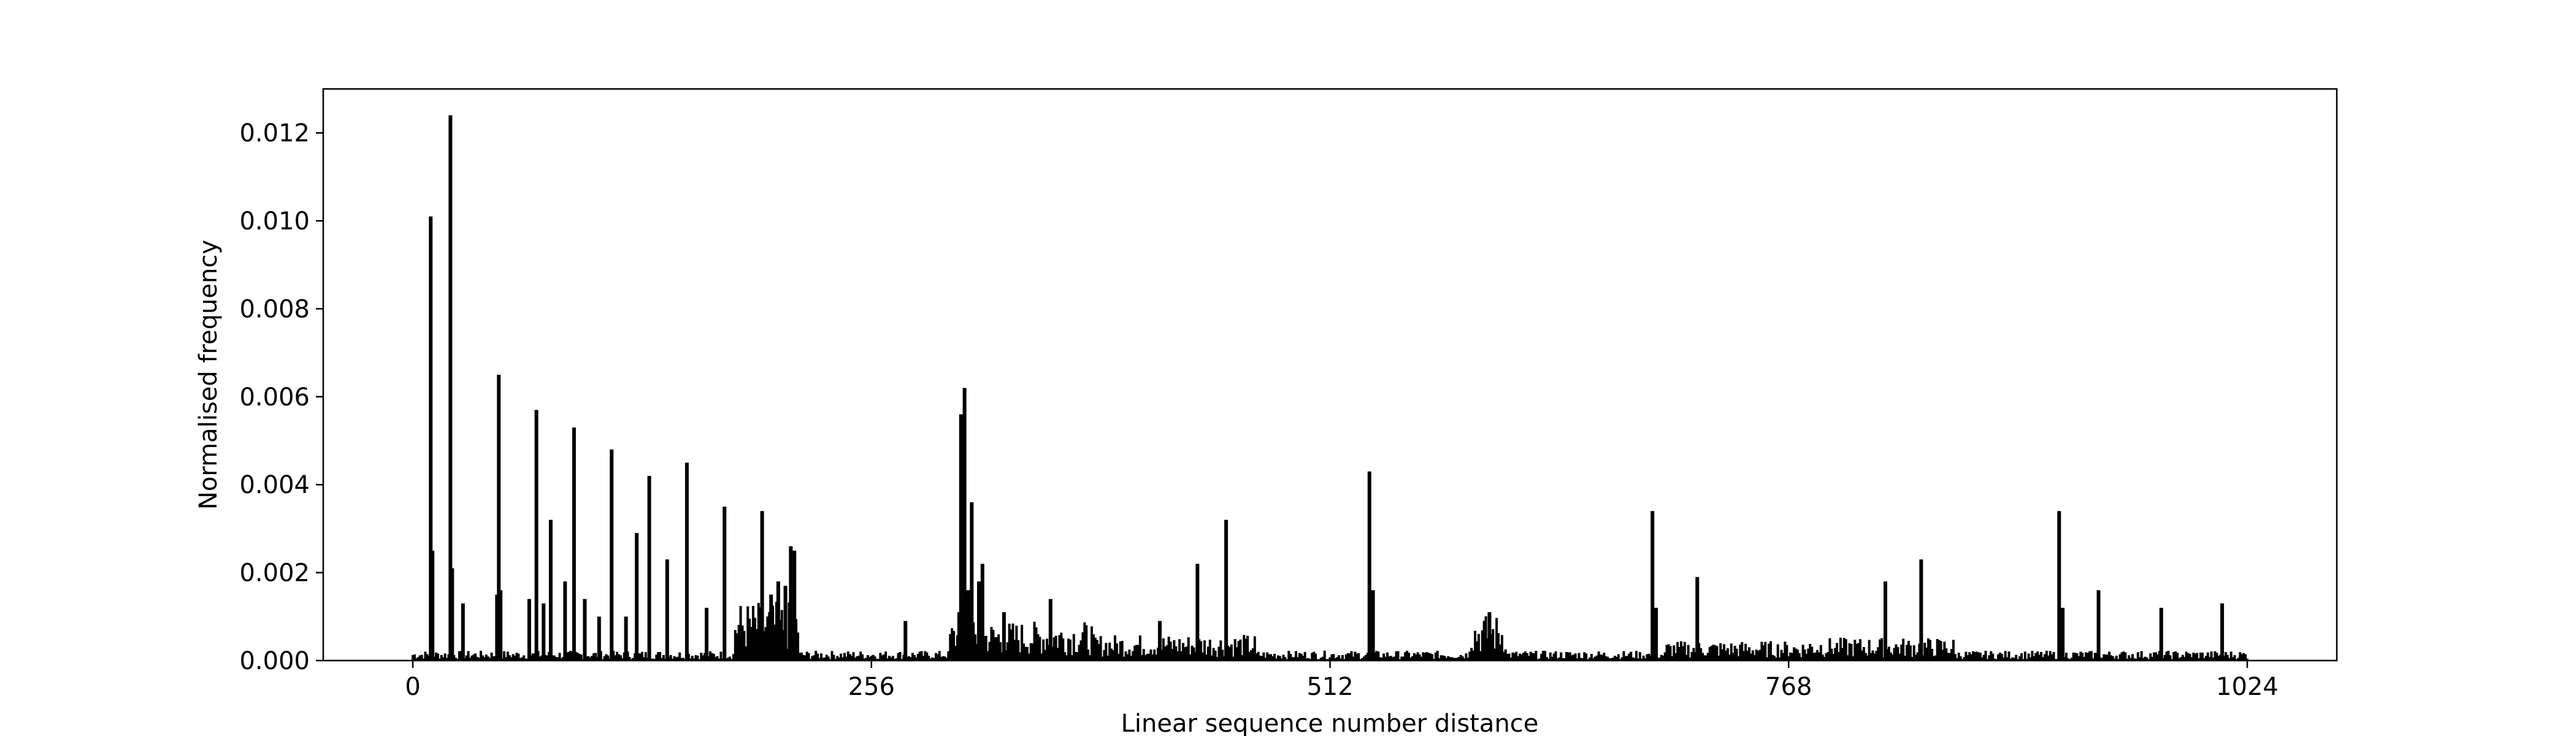 The width and height of the screenshot is (2576, 736). What do you see at coordinates (274, 661) in the screenshot?
I see `y-tick-label: 0.000` at bounding box center [274, 661].